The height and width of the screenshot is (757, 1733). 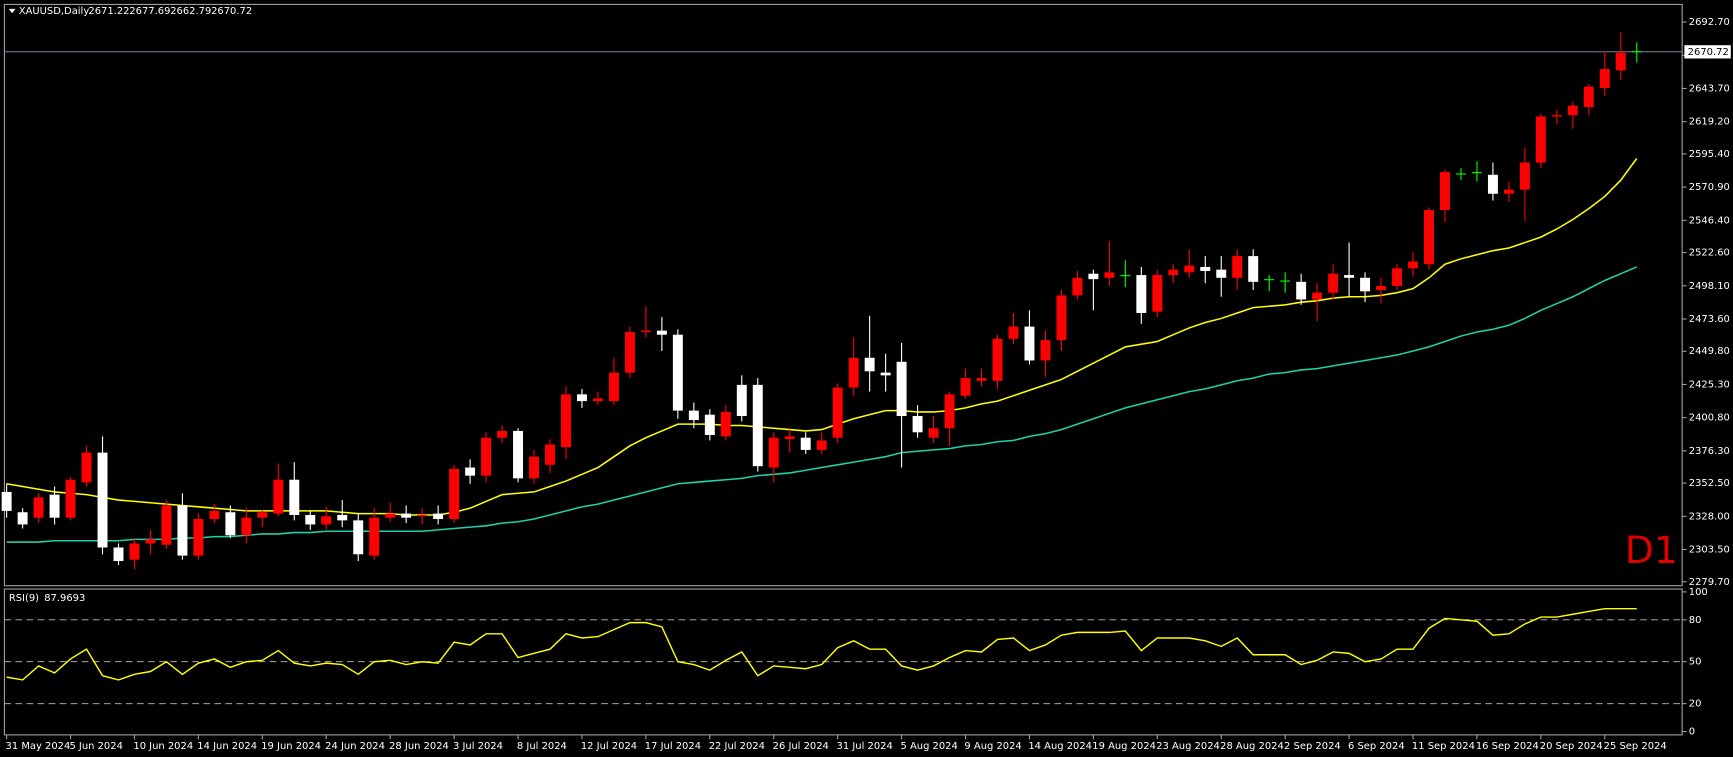 What do you see at coordinates (163, 746) in the screenshot?
I see `x-tick-label: 10 Jun 2024` at bounding box center [163, 746].